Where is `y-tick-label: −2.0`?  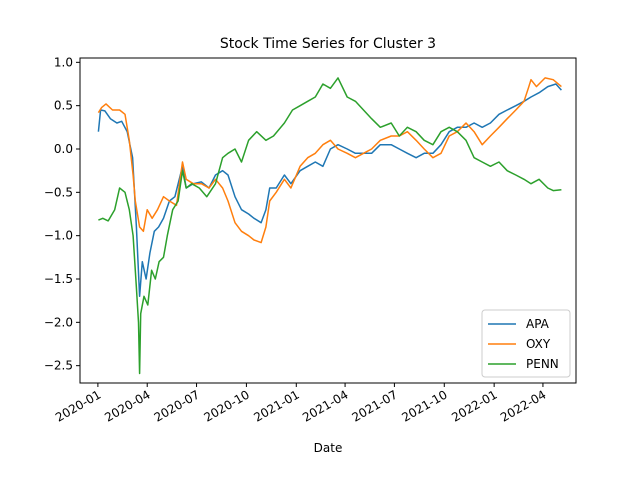 y-tick-label: −2.0 is located at coordinates (58, 322).